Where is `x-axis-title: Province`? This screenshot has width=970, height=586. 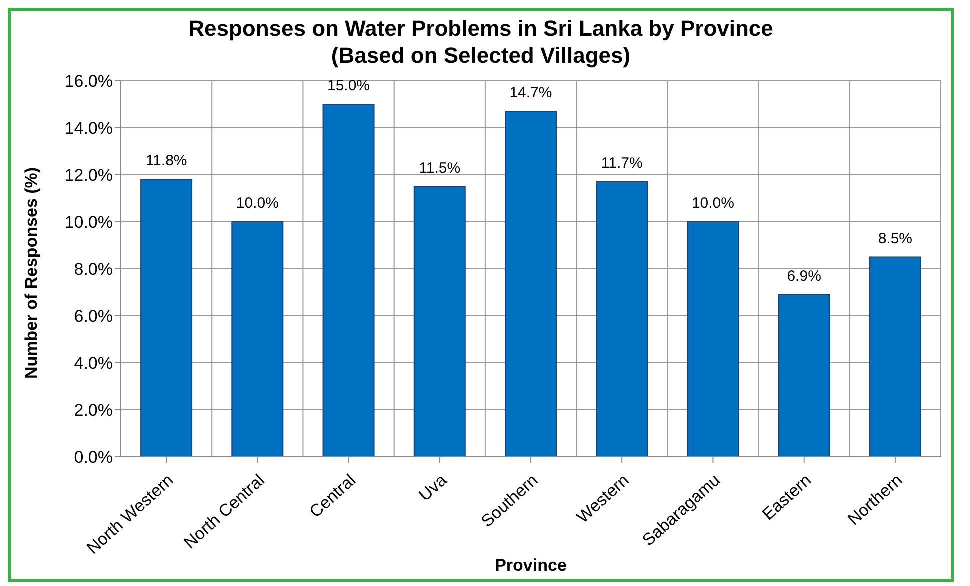
x-axis-title: Province is located at coordinates (531, 565).